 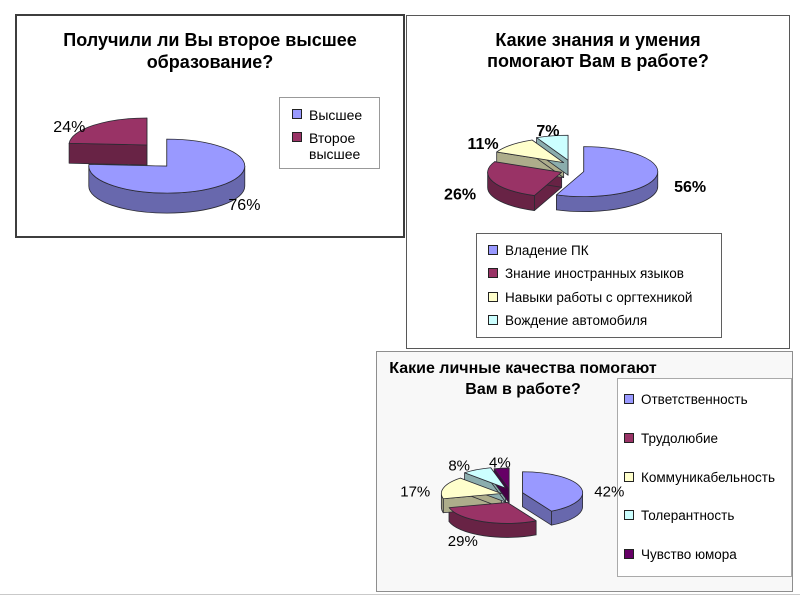 I want to click on legend-item: Ответственность, so click(x=706, y=400).